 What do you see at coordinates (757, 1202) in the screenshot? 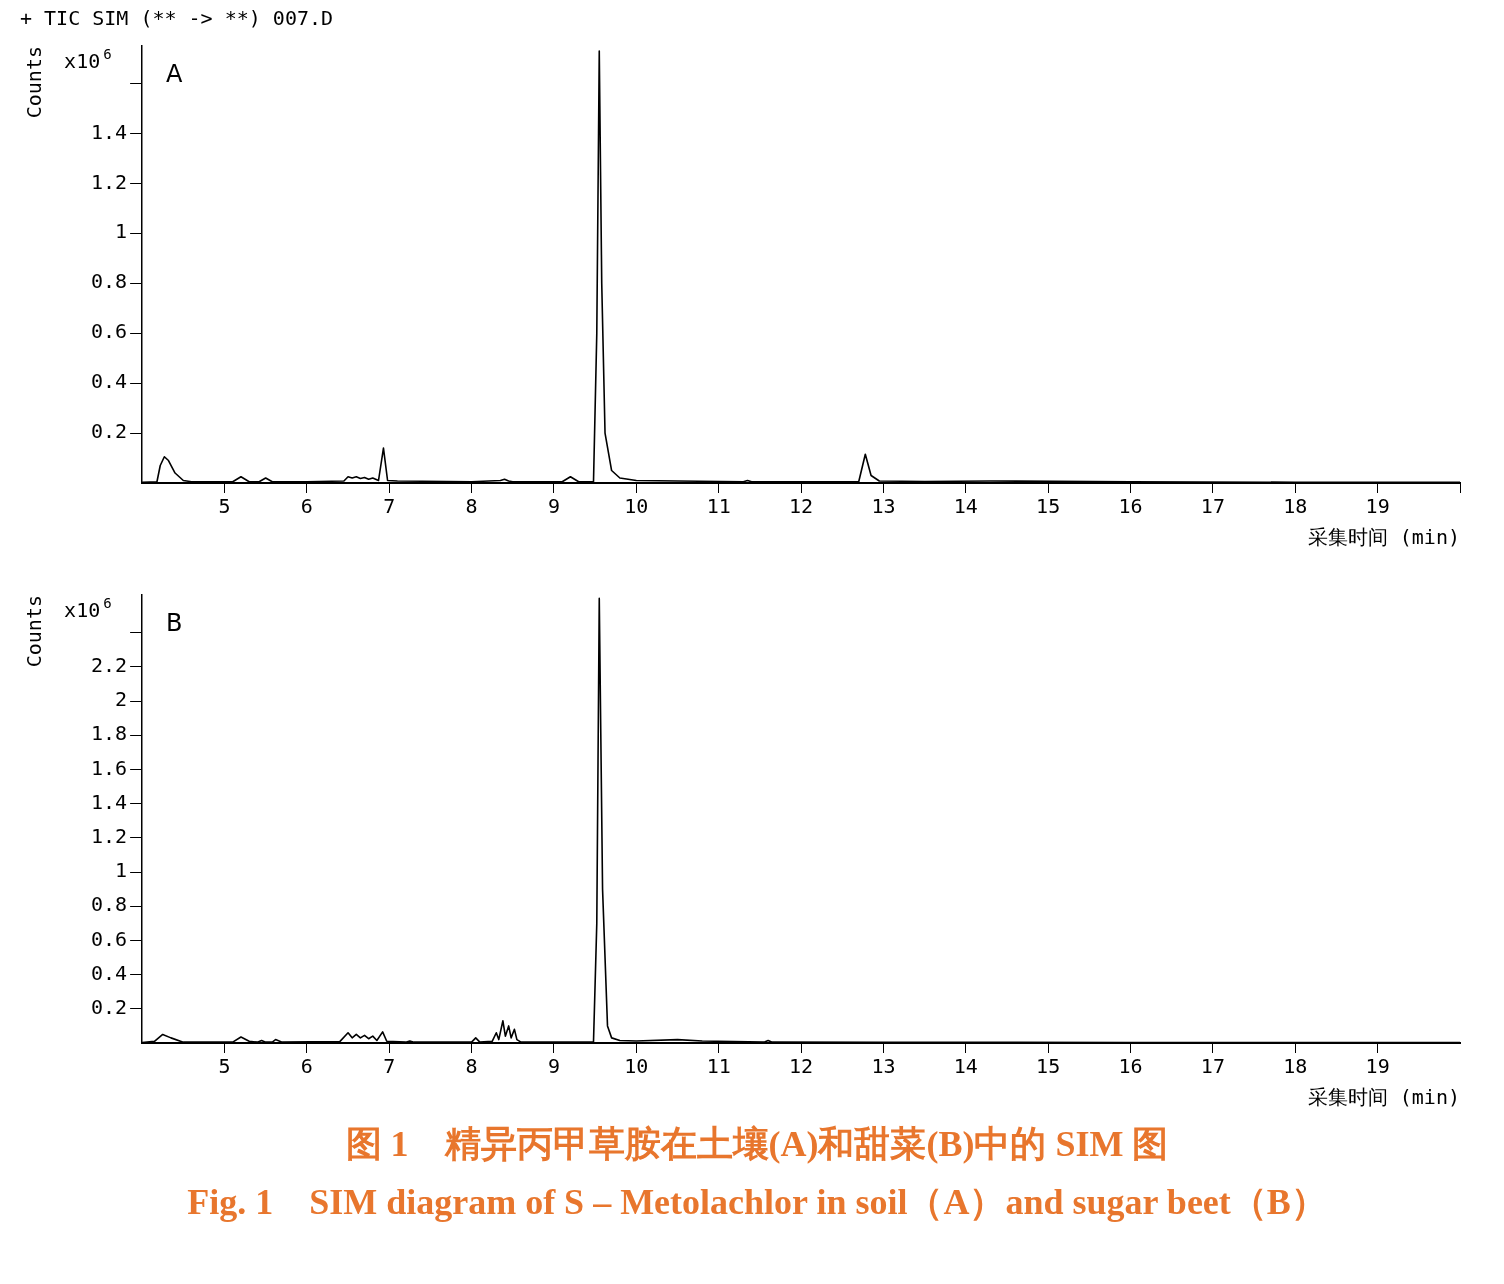
I see `caption: Fig. 1 SIM diagram of S – Metolachlor in soil（A）and sugar beet（B）` at bounding box center [757, 1202].